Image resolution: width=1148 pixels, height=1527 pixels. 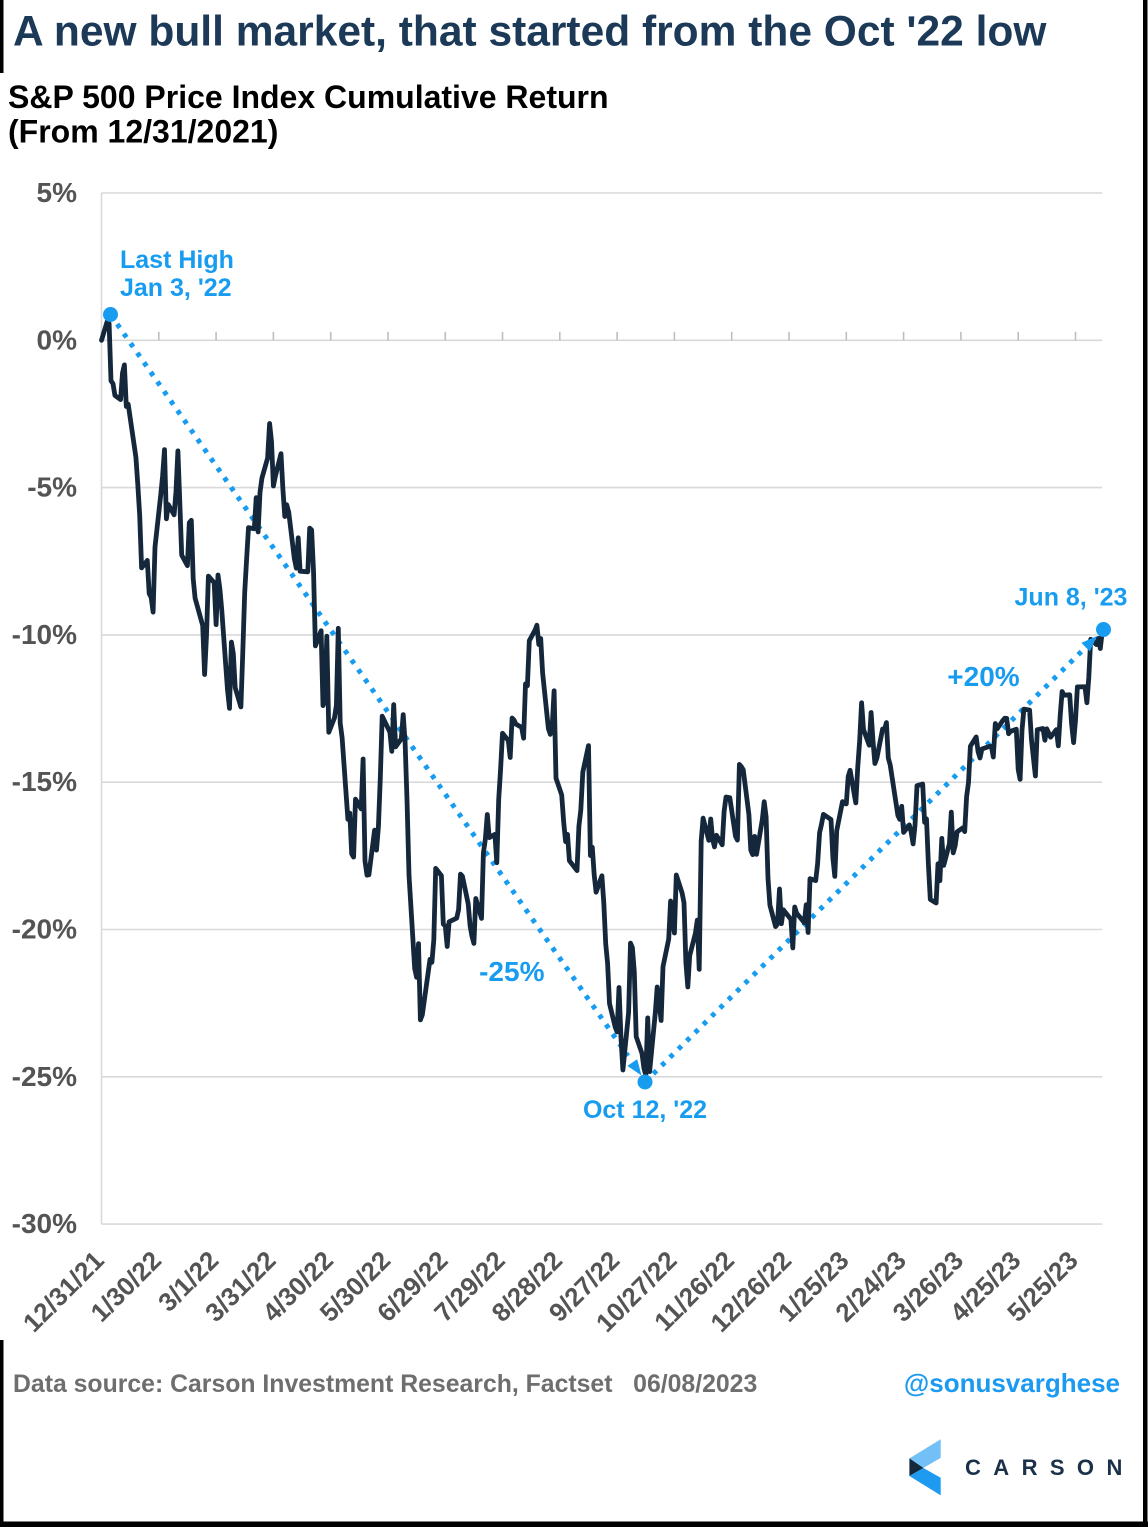 What do you see at coordinates (57, 339) in the screenshot?
I see `svg-text: 0%` at bounding box center [57, 339].